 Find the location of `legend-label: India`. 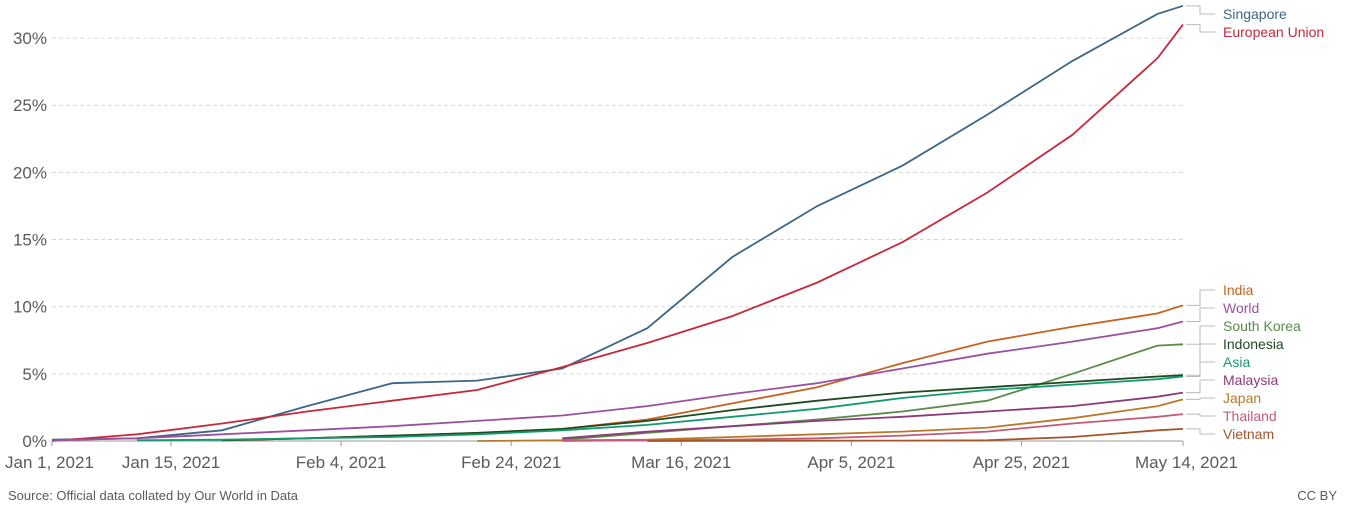

legend-label: India is located at coordinates (1238, 290).